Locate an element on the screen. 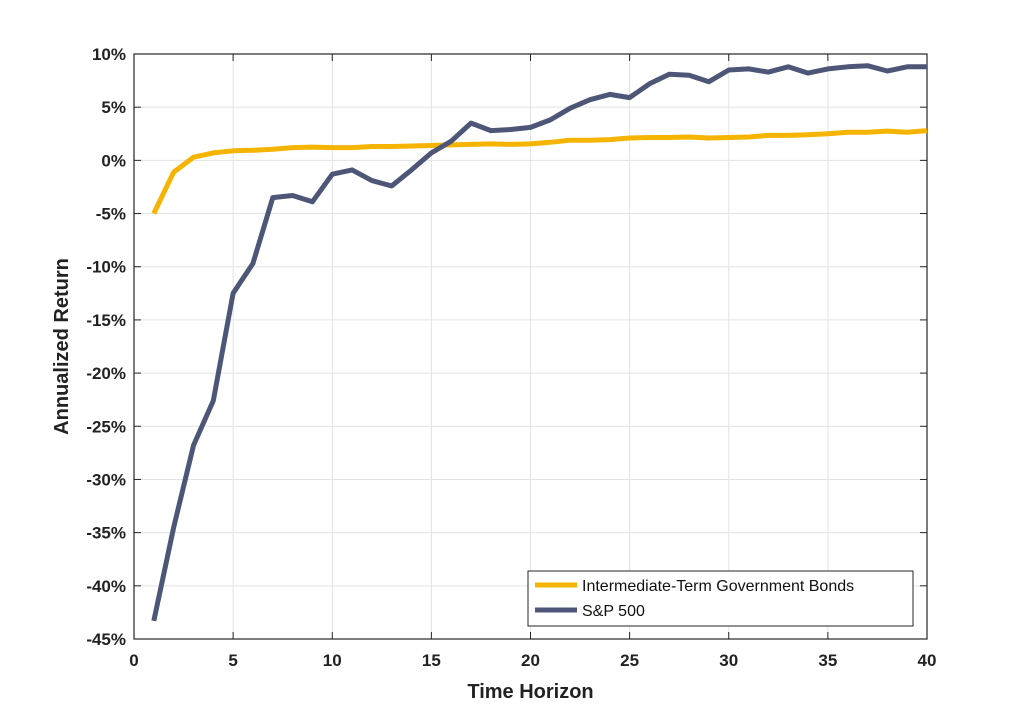 The image size is (1024, 722). x-tick-label: 30 is located at coordinates (728, 660).